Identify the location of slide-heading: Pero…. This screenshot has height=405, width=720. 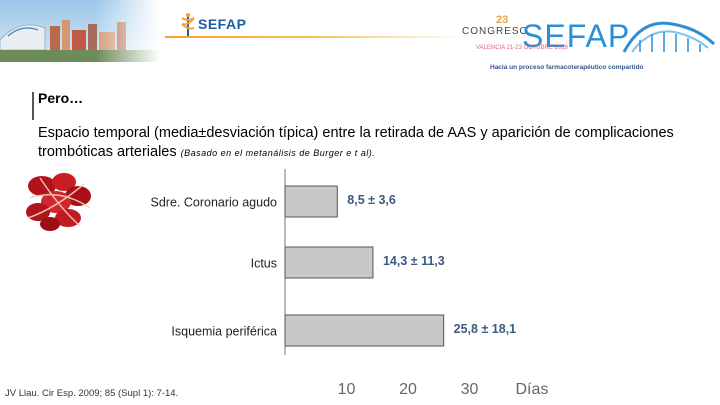
(61, 98).